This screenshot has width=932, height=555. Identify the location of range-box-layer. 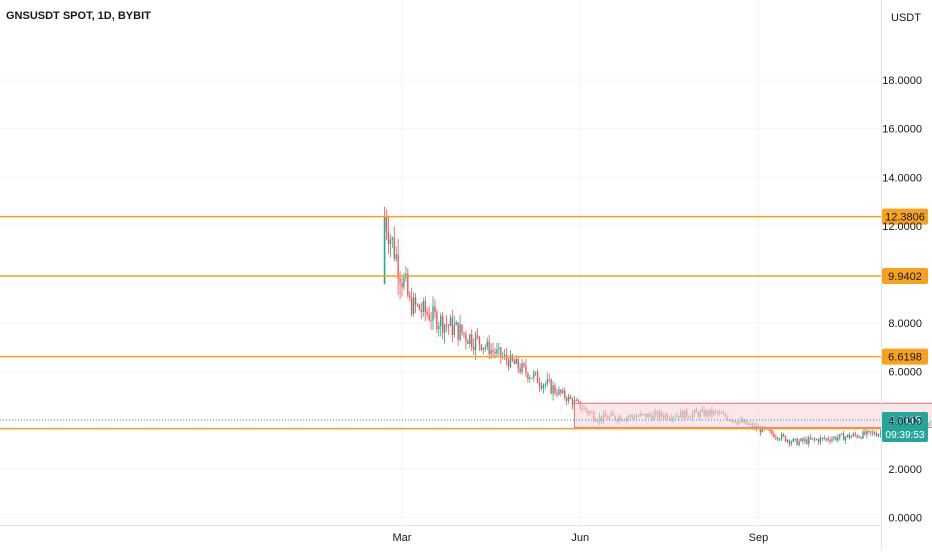
(466, 415).